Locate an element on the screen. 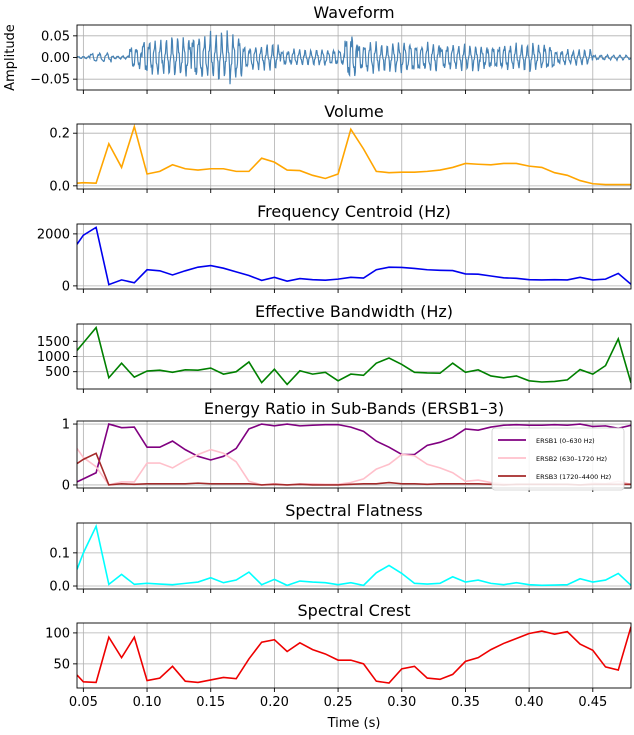 Image resolution: width=634 pixels, height=735 pixels. waveform-line is located at coordinates (354, 57).